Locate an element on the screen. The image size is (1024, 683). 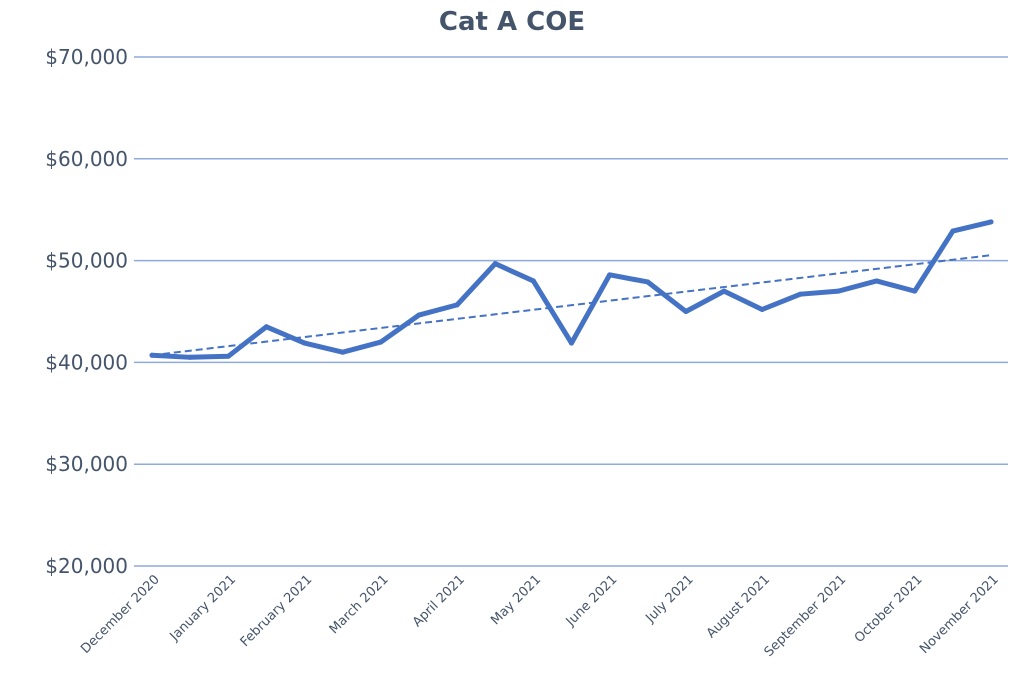
x-tick-label: October 2021 is located at coordinates (889, 609).